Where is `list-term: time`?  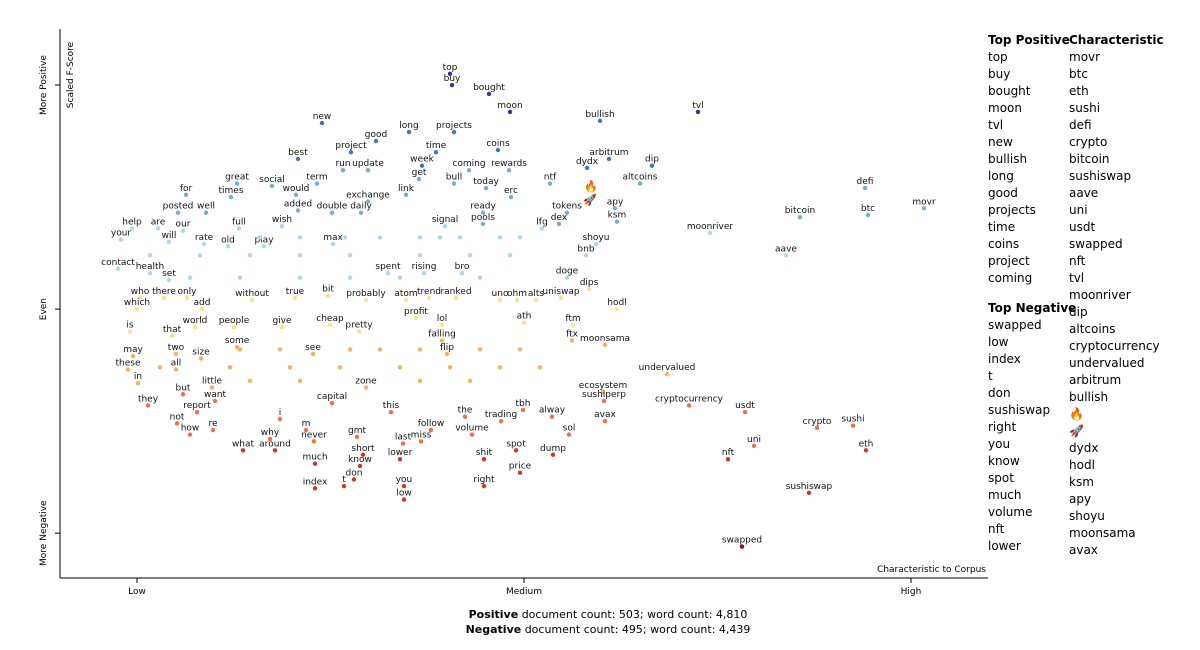 list-term: time is located at coordinates (1001, 227).